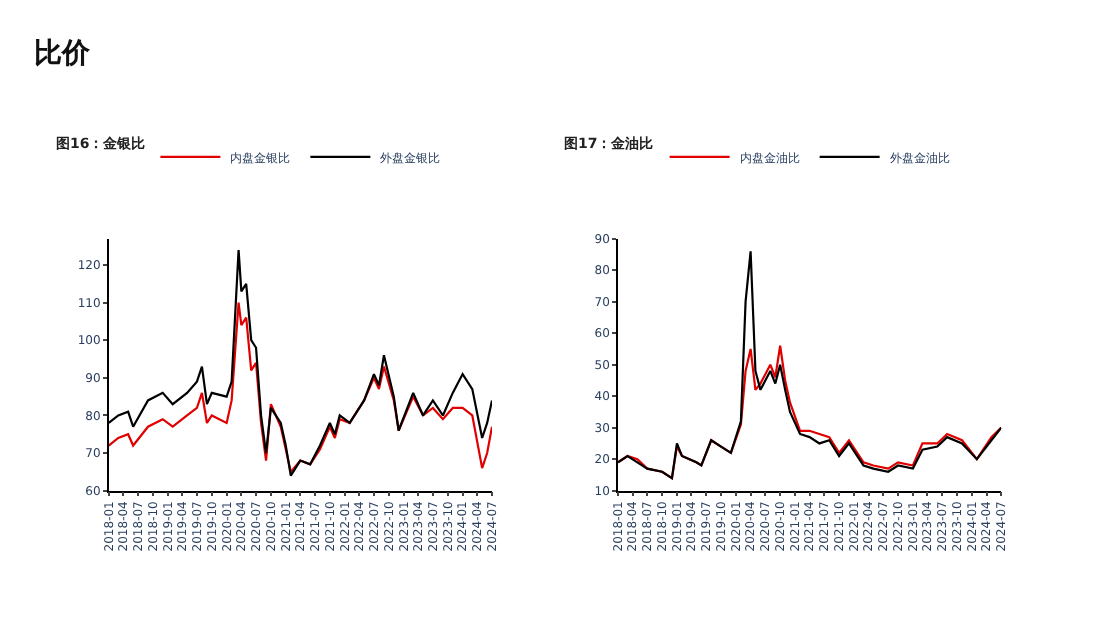 This screenshot has height=620, width=1100. I want to click on text: 比价, so click(63, 54).